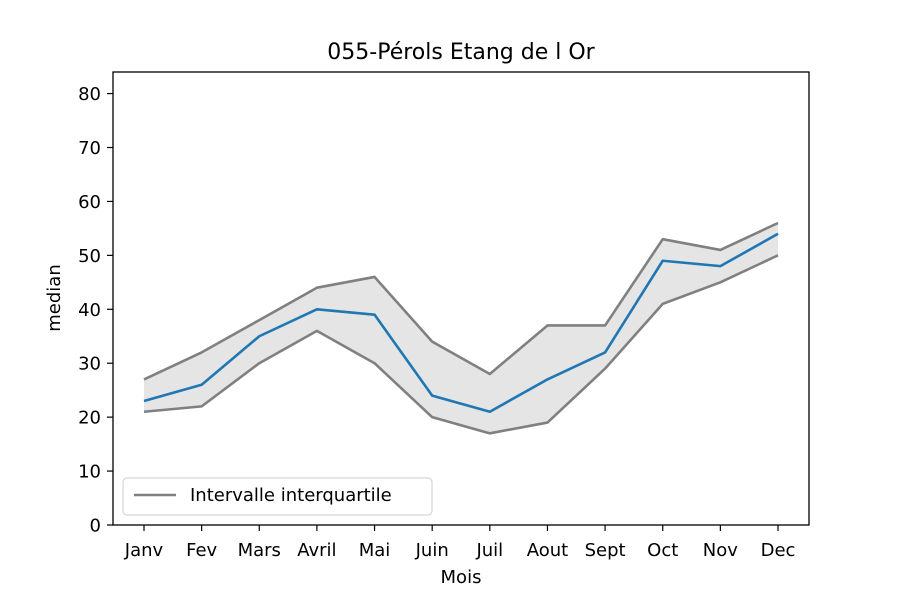 Image resolution: width=900 pixels, height=600 pixels. What do you see at coordinates (54, 297) in the screenshot?
I see `y-axis-title: median` at bounding box center [54, 297].